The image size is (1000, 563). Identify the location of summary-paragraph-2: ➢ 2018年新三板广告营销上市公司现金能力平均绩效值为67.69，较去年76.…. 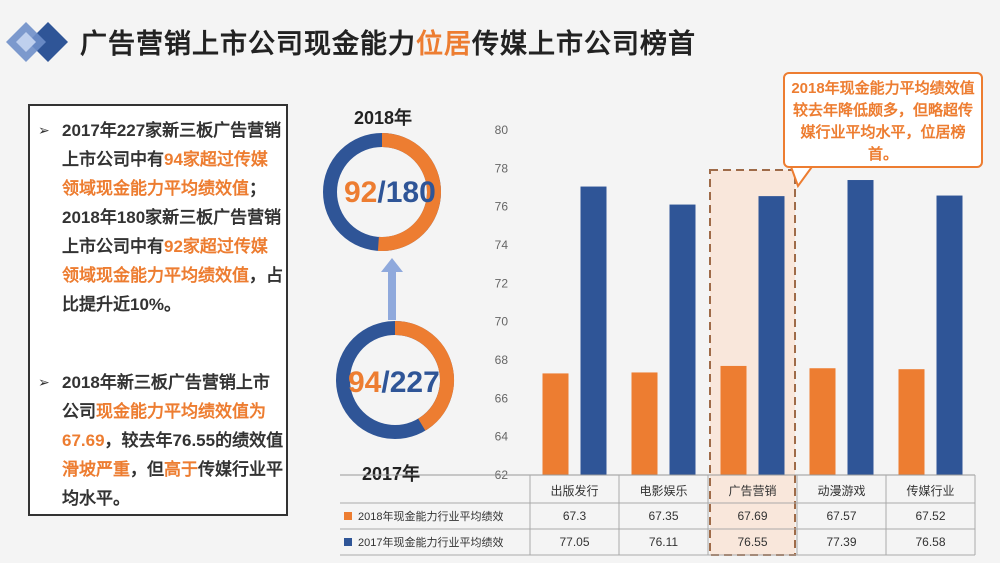
(161, 440).